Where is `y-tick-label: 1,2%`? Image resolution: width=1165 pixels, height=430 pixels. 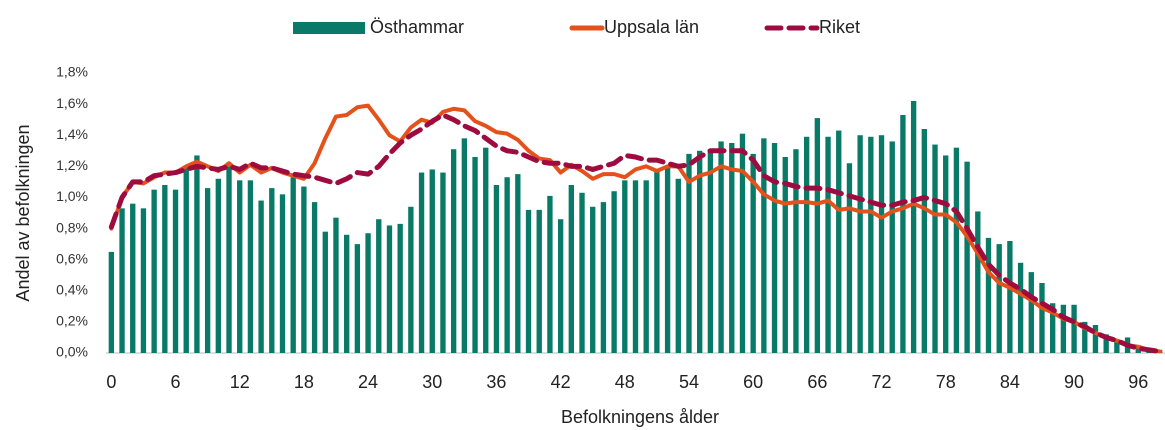 y-tick-label: 1,2% is located at coordinates (72, 165).